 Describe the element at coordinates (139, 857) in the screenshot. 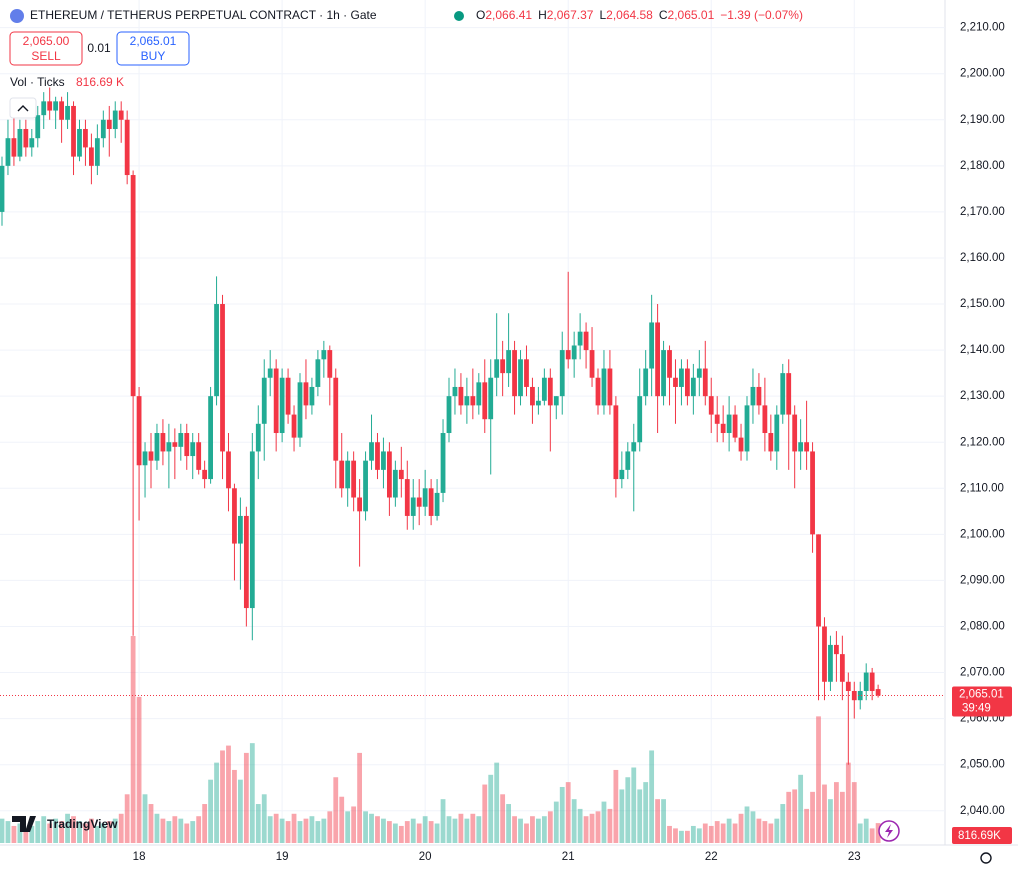

I see `x-tick-label: 18` at that location.